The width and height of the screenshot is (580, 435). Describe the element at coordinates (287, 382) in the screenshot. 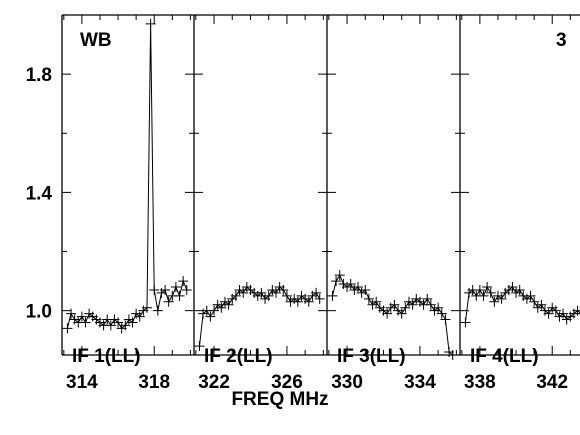

I see `panel-2-x-tick-label: 326` at that location.